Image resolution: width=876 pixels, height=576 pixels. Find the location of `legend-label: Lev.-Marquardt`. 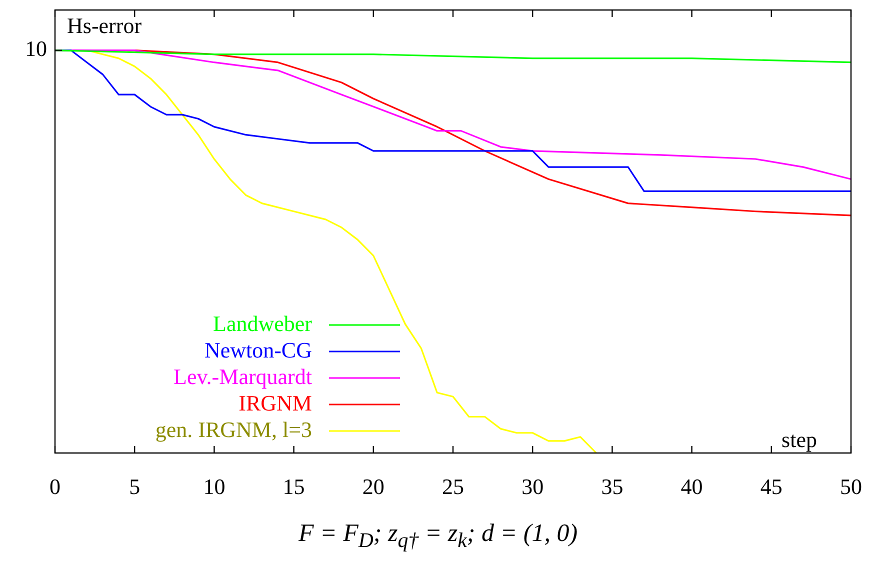

legend-label: Lev.-Marquardt is located at coordinates (243, 376).